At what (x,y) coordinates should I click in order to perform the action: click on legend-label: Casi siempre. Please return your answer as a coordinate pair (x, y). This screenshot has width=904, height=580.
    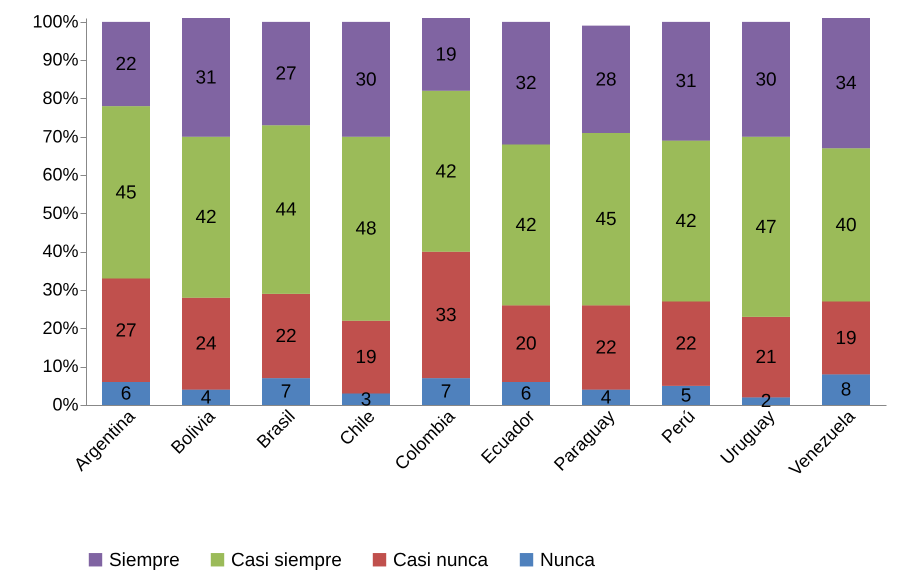
    Looking at the image, I should click on (286, 560).